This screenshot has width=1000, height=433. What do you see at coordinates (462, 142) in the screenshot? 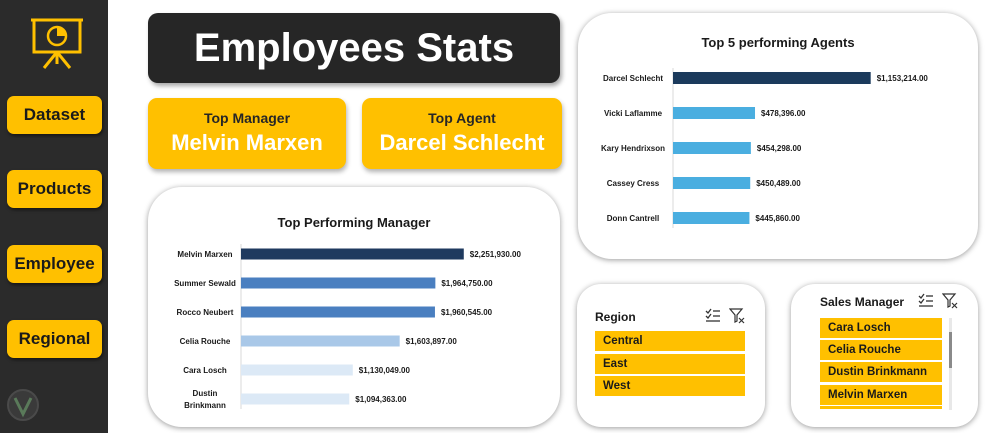
I see `top-agent-value: Darcel Schlecht` at bounding box center [462, 142].